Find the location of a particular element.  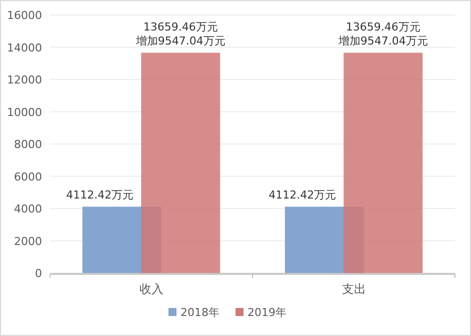

y-tick-label: 16000 is located at coordinates (24, 15).